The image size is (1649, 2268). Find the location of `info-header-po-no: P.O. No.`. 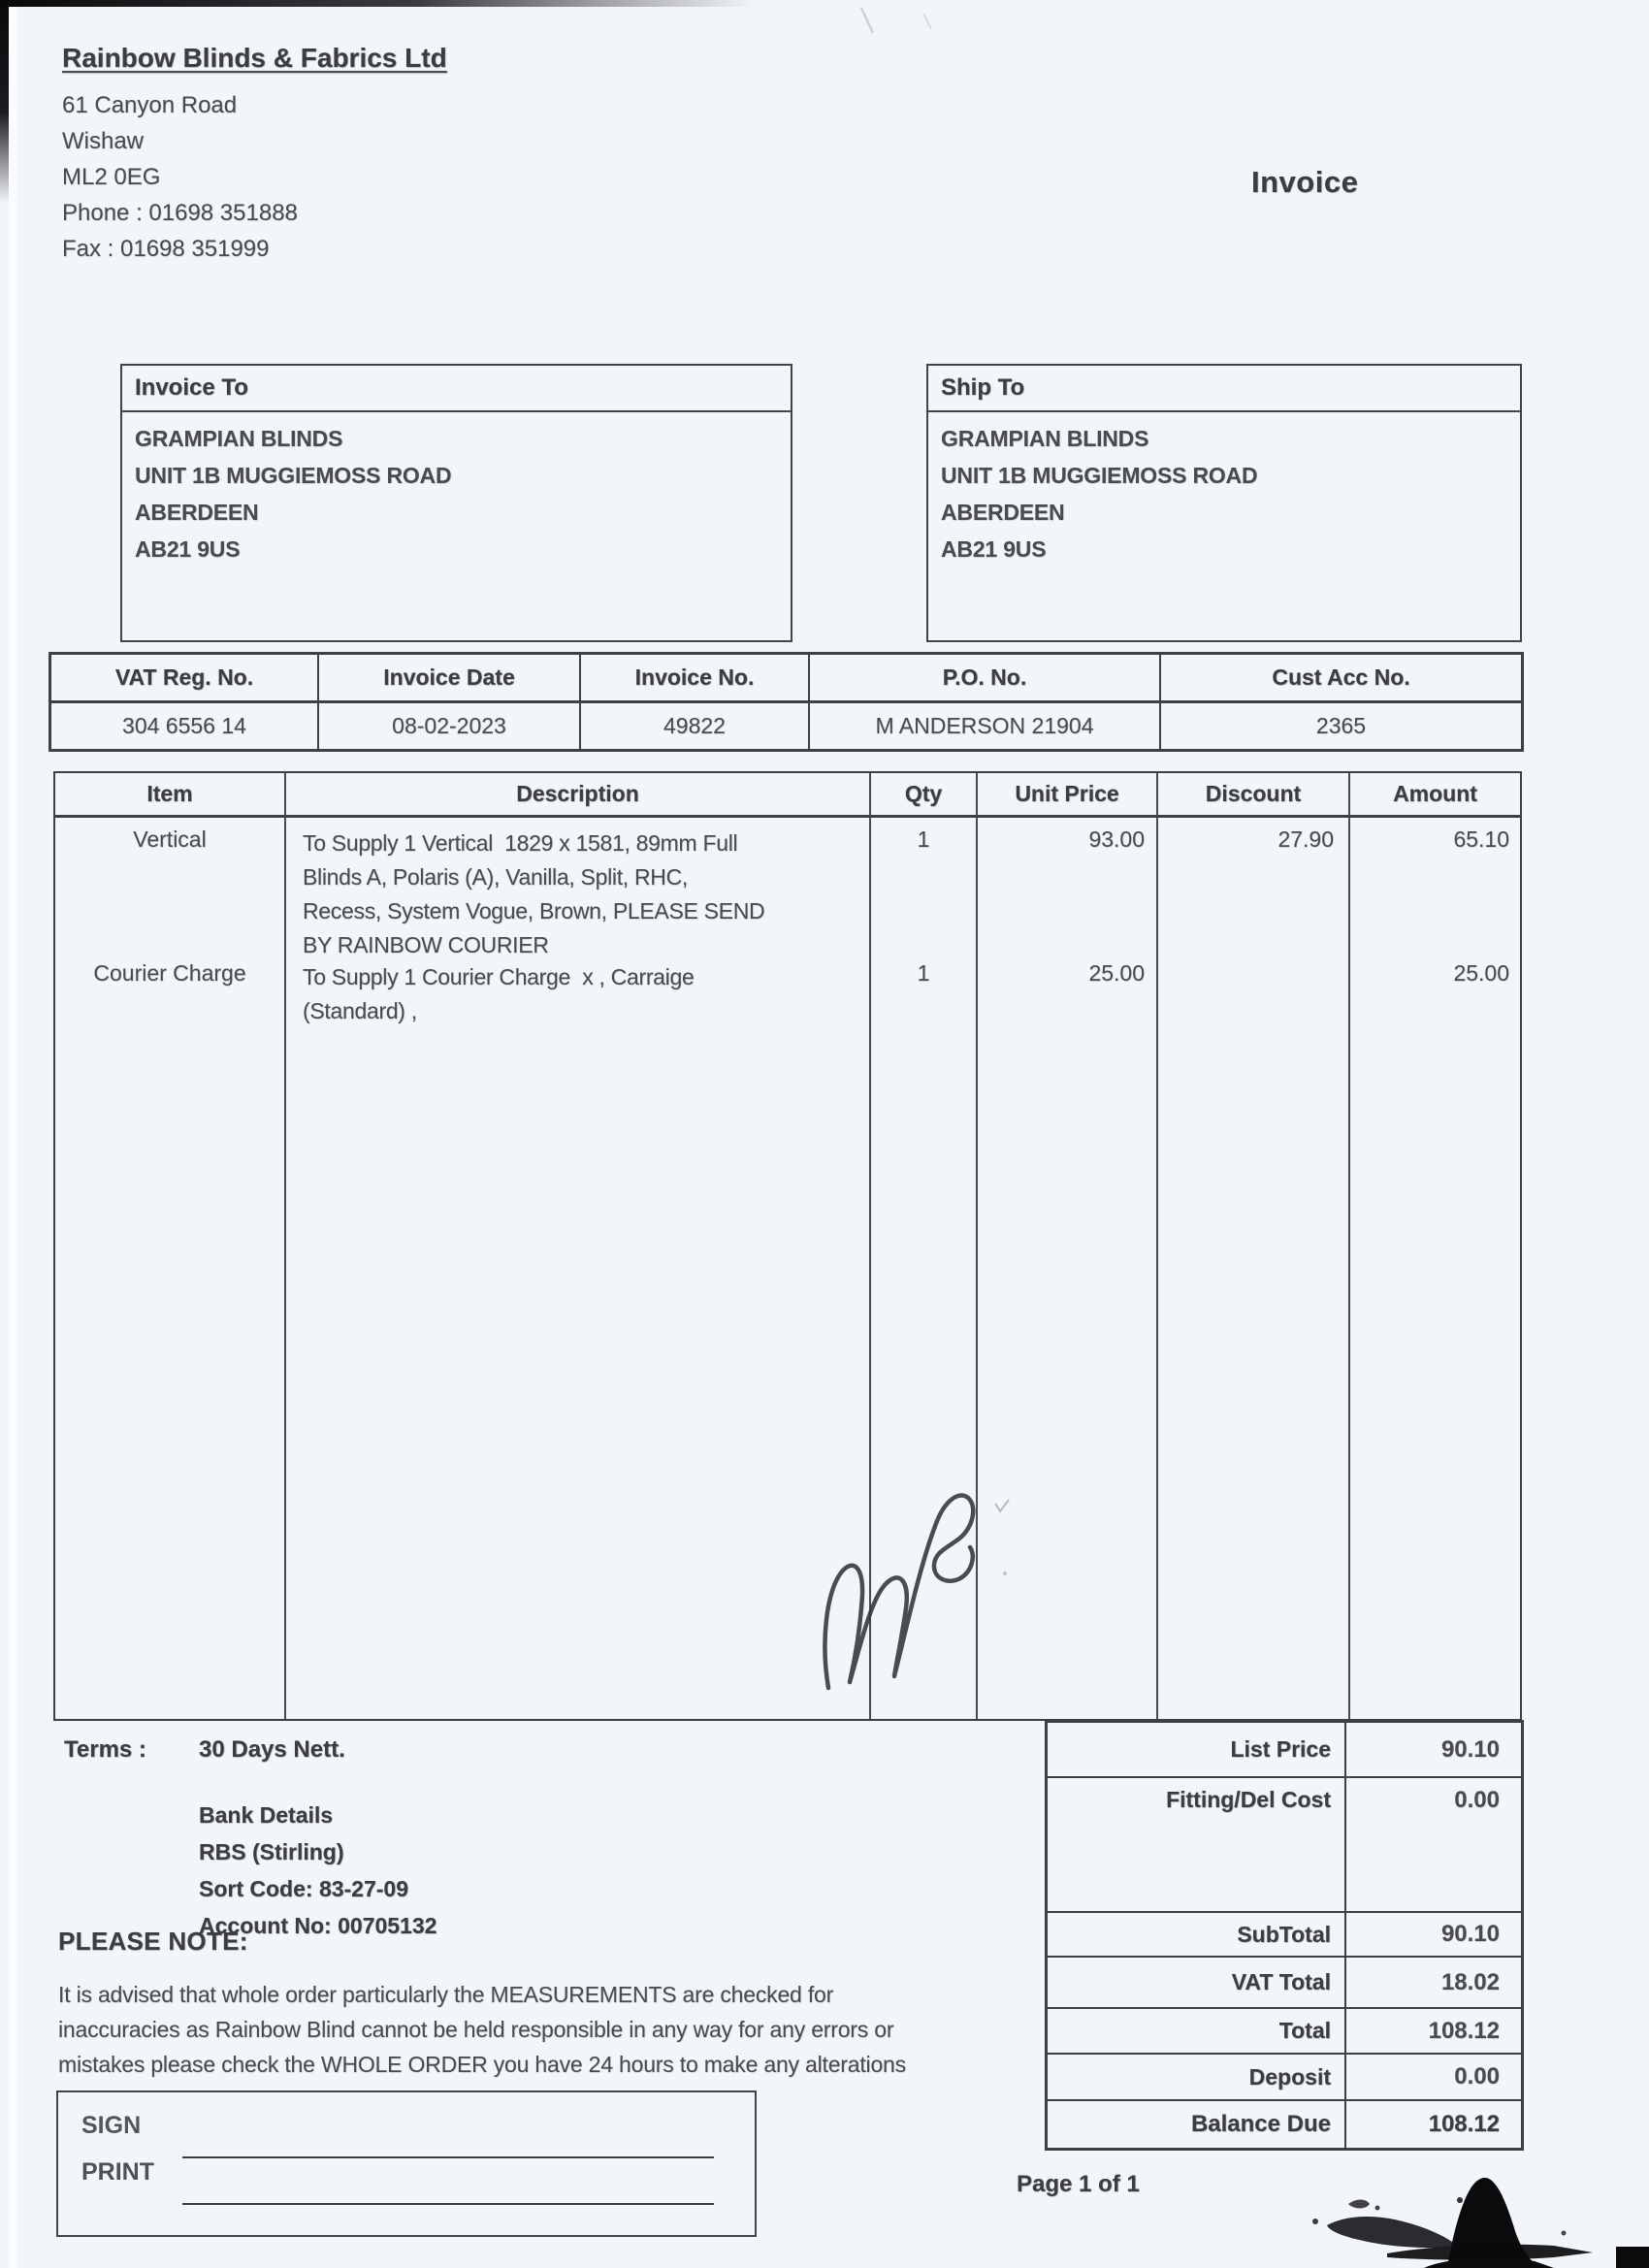

info-header-po-no: P.O. No. is located at coordinates (985, 679).